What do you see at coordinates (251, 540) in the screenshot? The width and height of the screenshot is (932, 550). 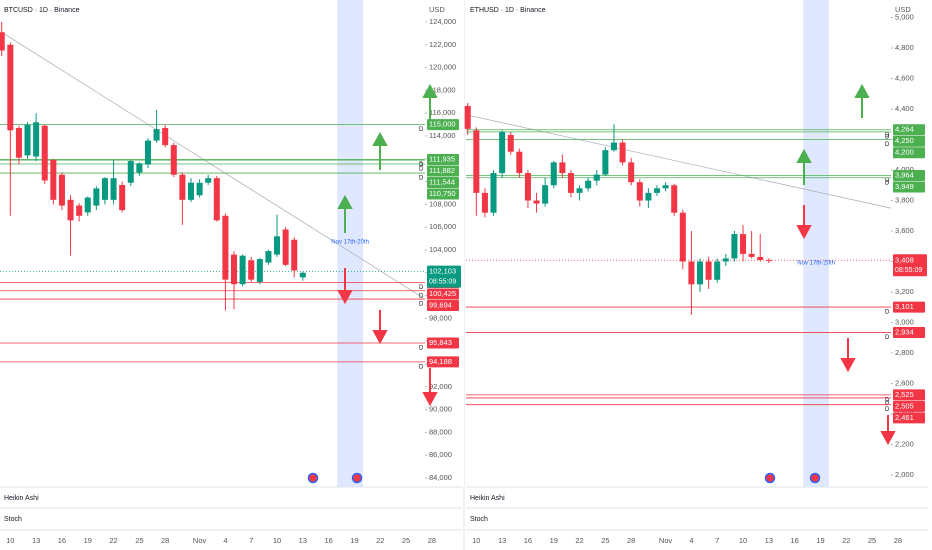 I see `x-tick-label: 7` at bounding box center [251, 540].